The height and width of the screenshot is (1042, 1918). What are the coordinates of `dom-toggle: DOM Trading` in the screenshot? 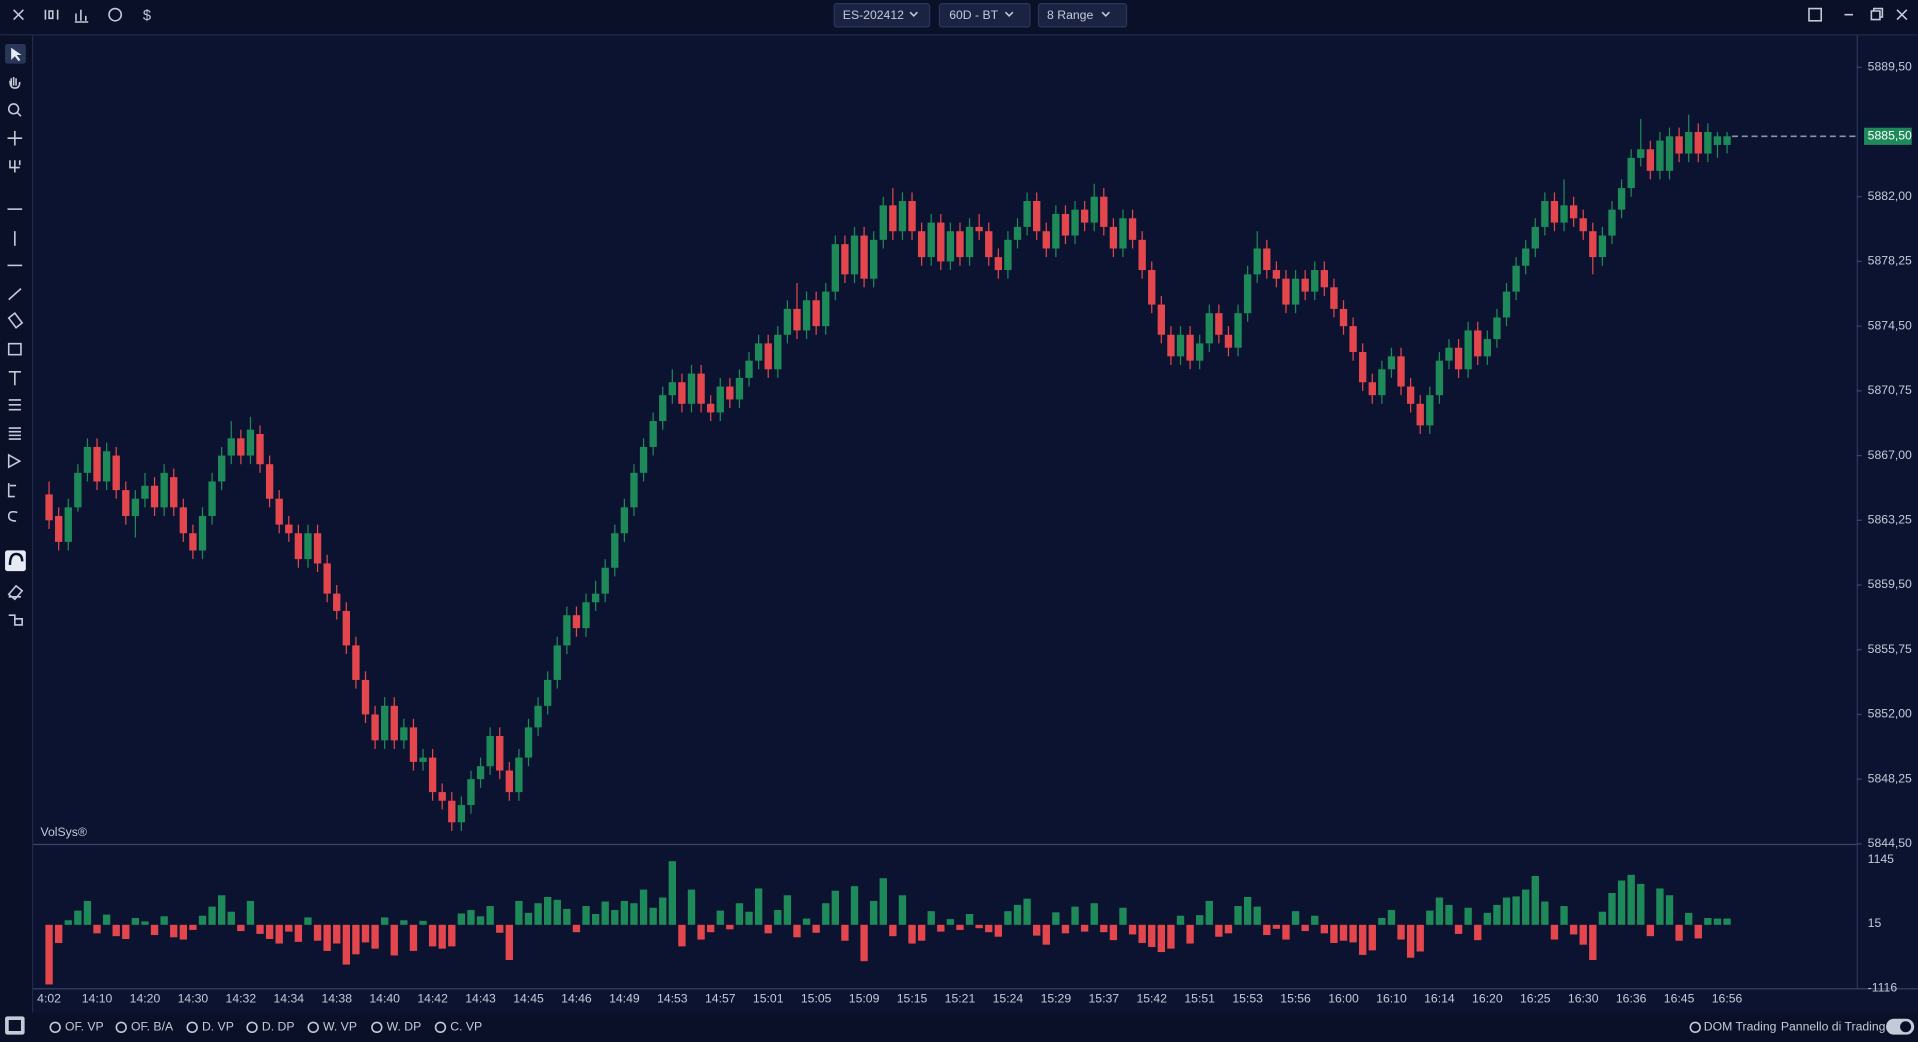 It's located at (1733, 1027).